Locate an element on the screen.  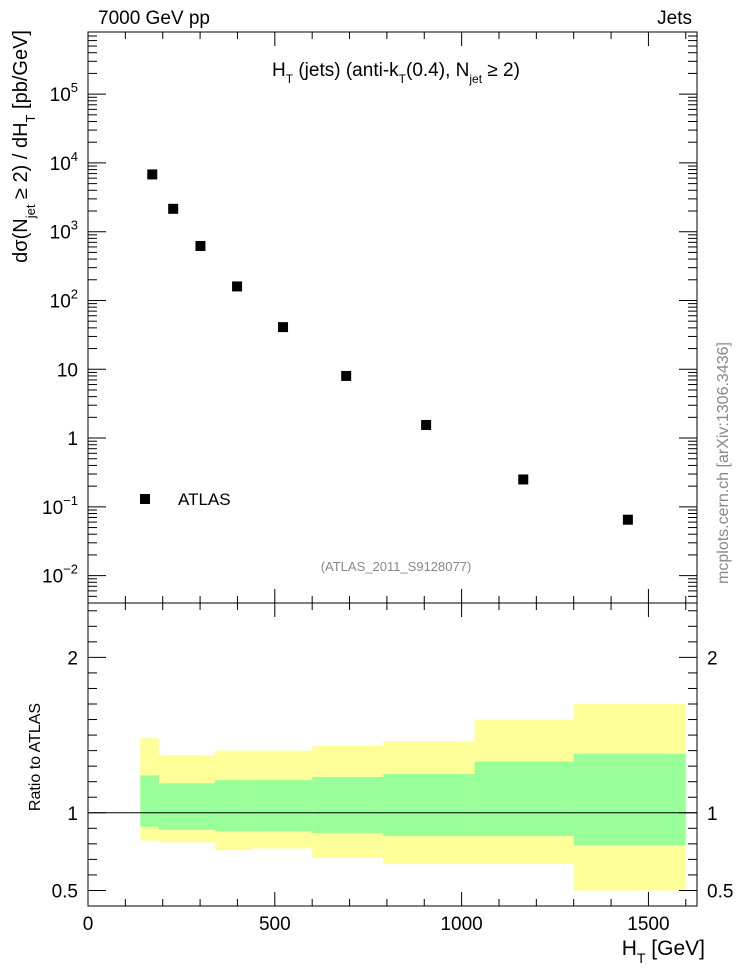
y-tick-label: 1 is located at coordinates (72, 439).